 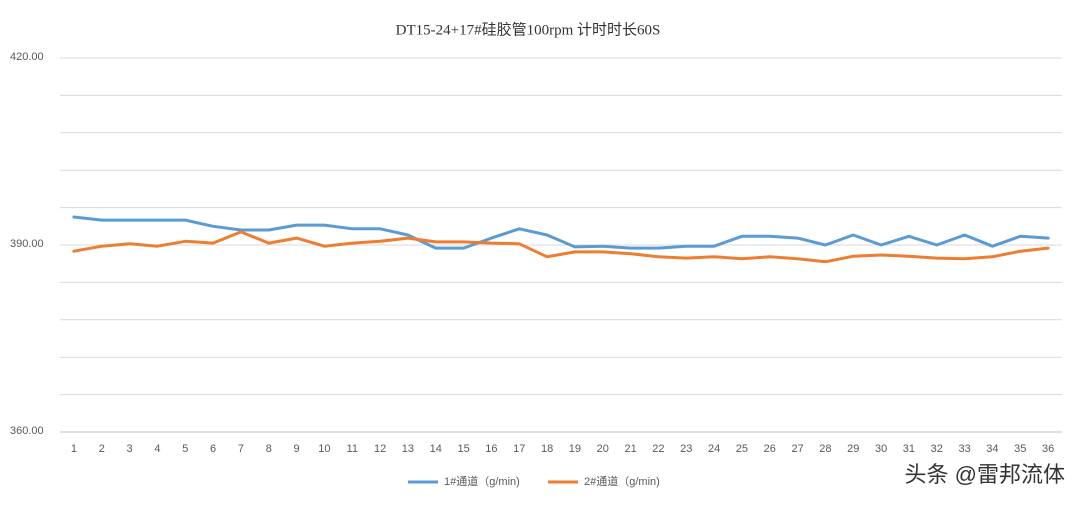 I want to click on x-tick-label: 5, so click(x=185, y=449).